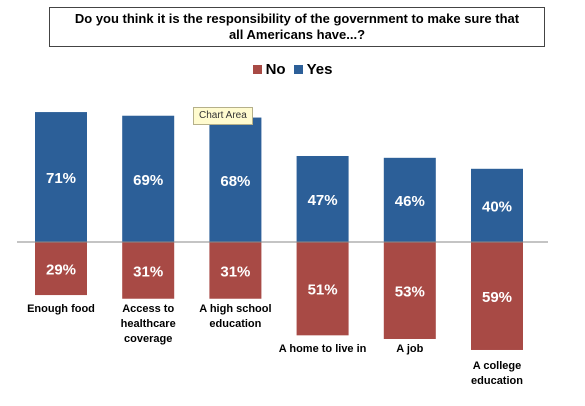 The height and width of the screenshot is (406, 585). Describe the element at coordinates (319, 69) in the screenshot. I see `legend-label-yes: Yes` at that location.